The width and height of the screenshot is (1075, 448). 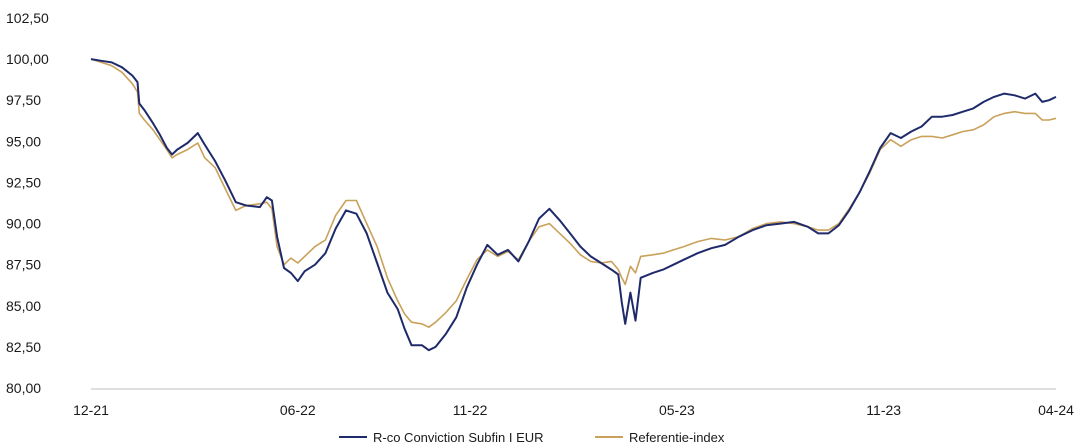 What do you see at coordinates (1056, 410) in the screenshot?
I see `x-tick-label: 04-24` at bounding box center [1056, 410].